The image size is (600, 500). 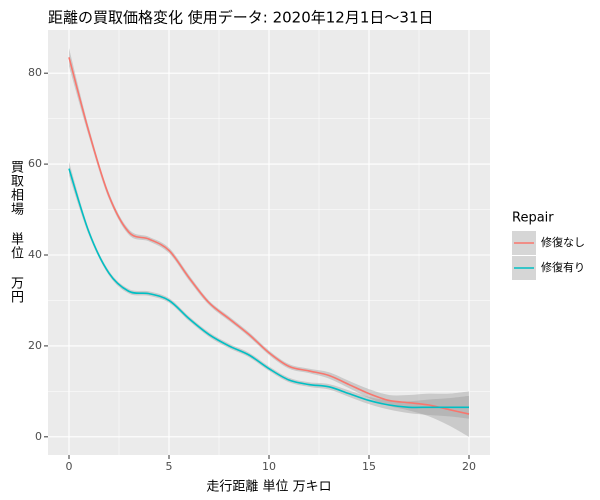 I want to click on y-tick-label: 0, so click(x=38, y=436).